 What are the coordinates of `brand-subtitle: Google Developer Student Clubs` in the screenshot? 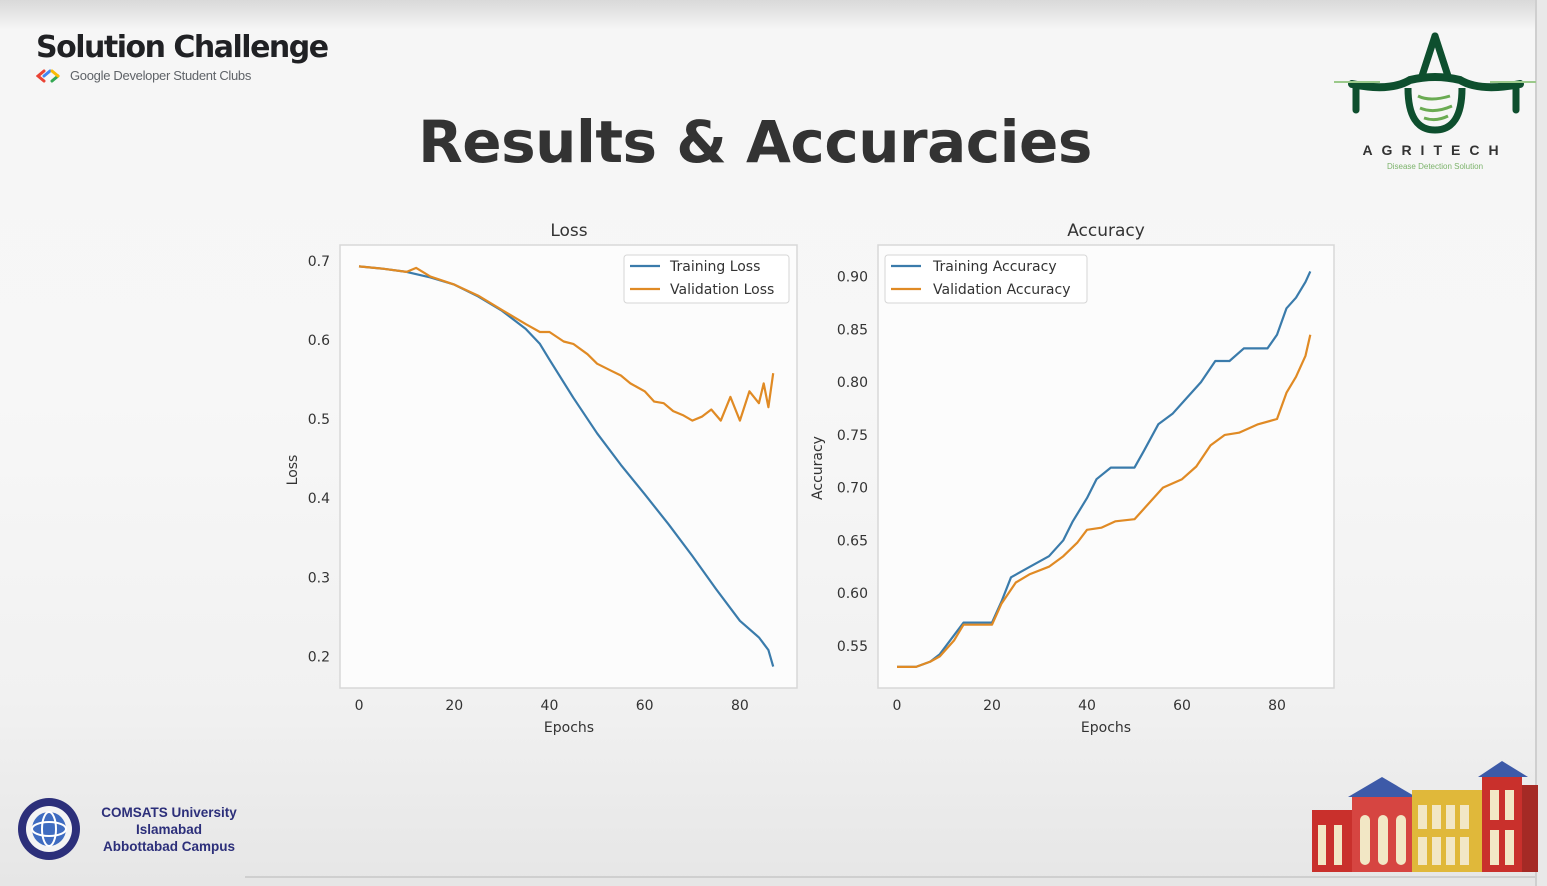 It's located at (161, 75).